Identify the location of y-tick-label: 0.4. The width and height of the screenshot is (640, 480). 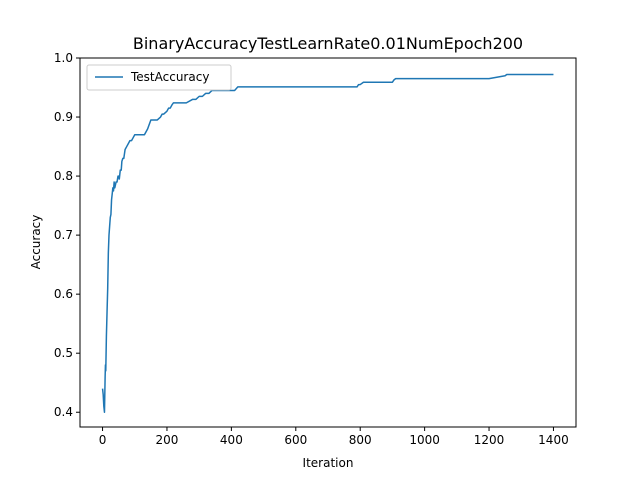
(63, 412).